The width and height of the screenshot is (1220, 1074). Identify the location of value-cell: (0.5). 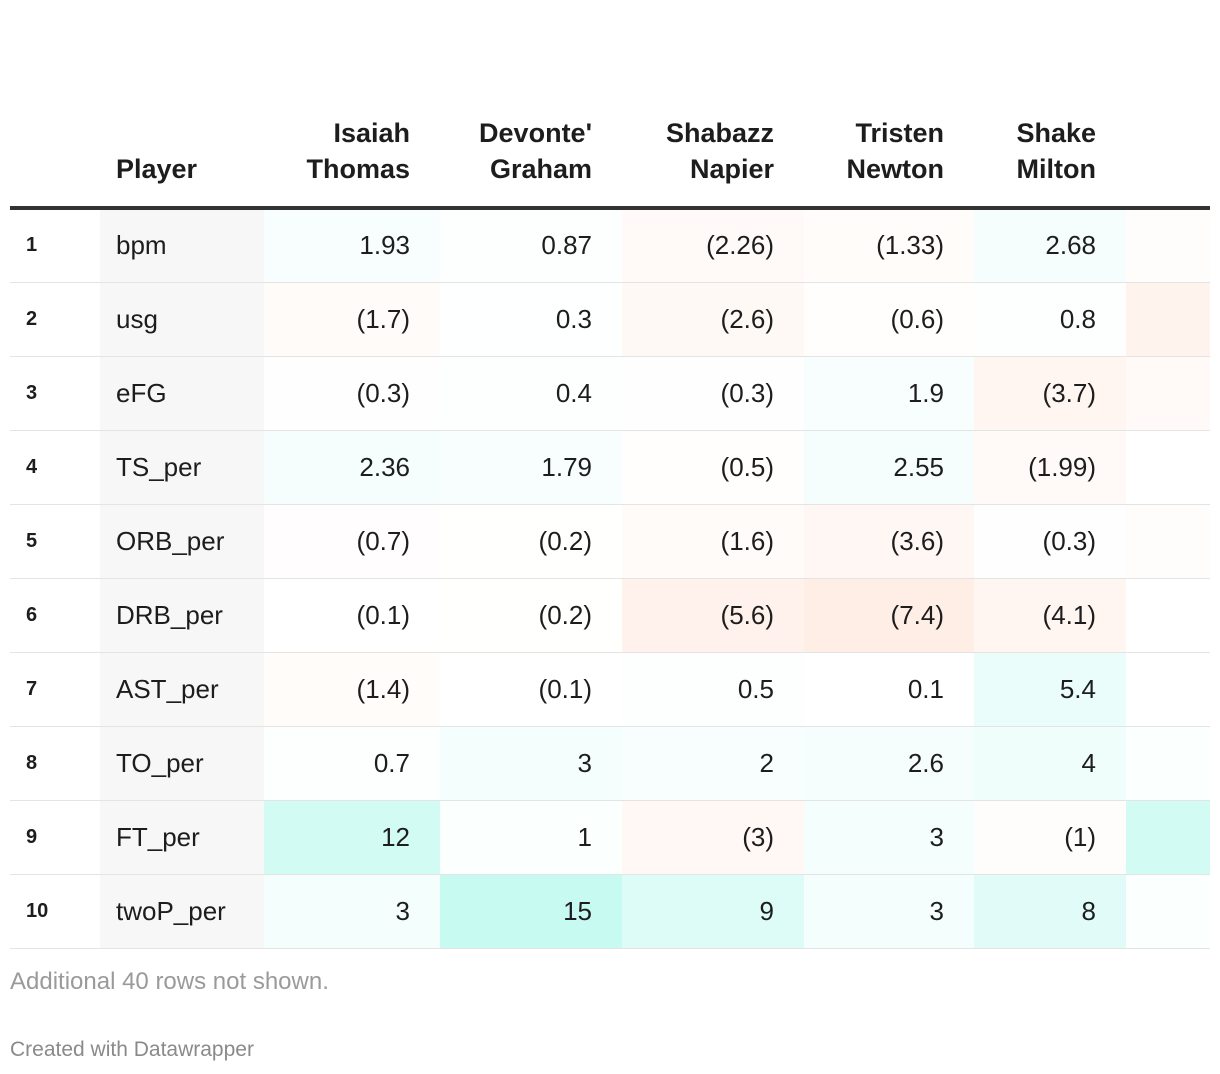
(713, 467).